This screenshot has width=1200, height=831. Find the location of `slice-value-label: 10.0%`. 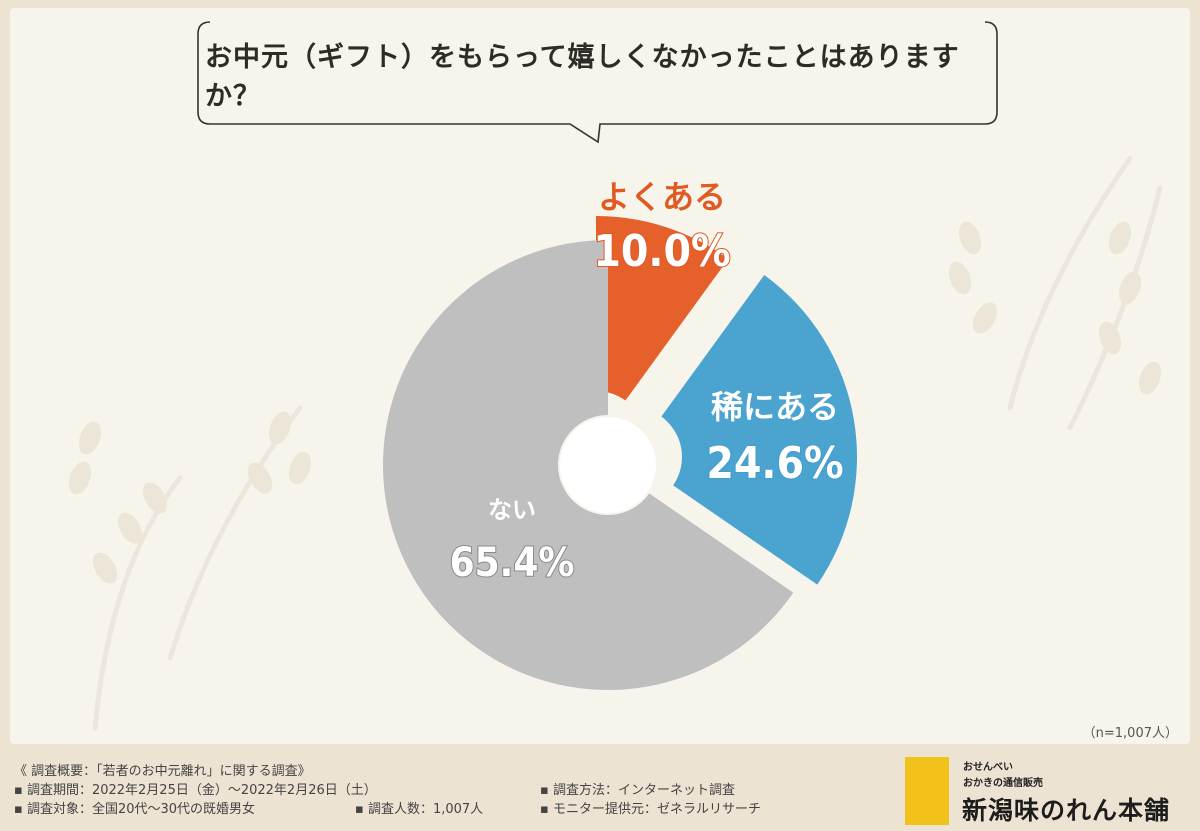

slice-value-label: 10.0% is located at coordinates (661, 251).